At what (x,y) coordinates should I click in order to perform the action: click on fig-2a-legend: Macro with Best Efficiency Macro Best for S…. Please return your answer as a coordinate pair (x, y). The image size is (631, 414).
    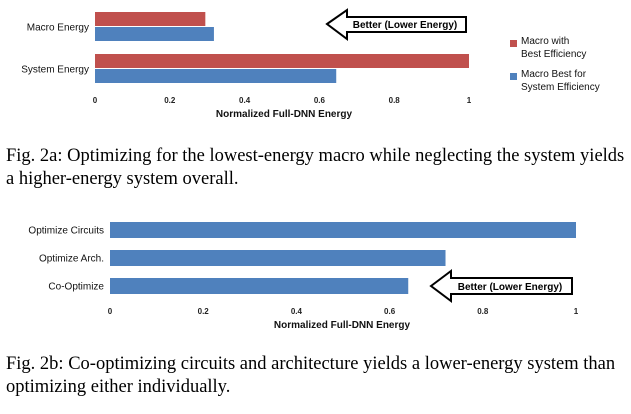
    Looking at the image, I should click on (555, 64).